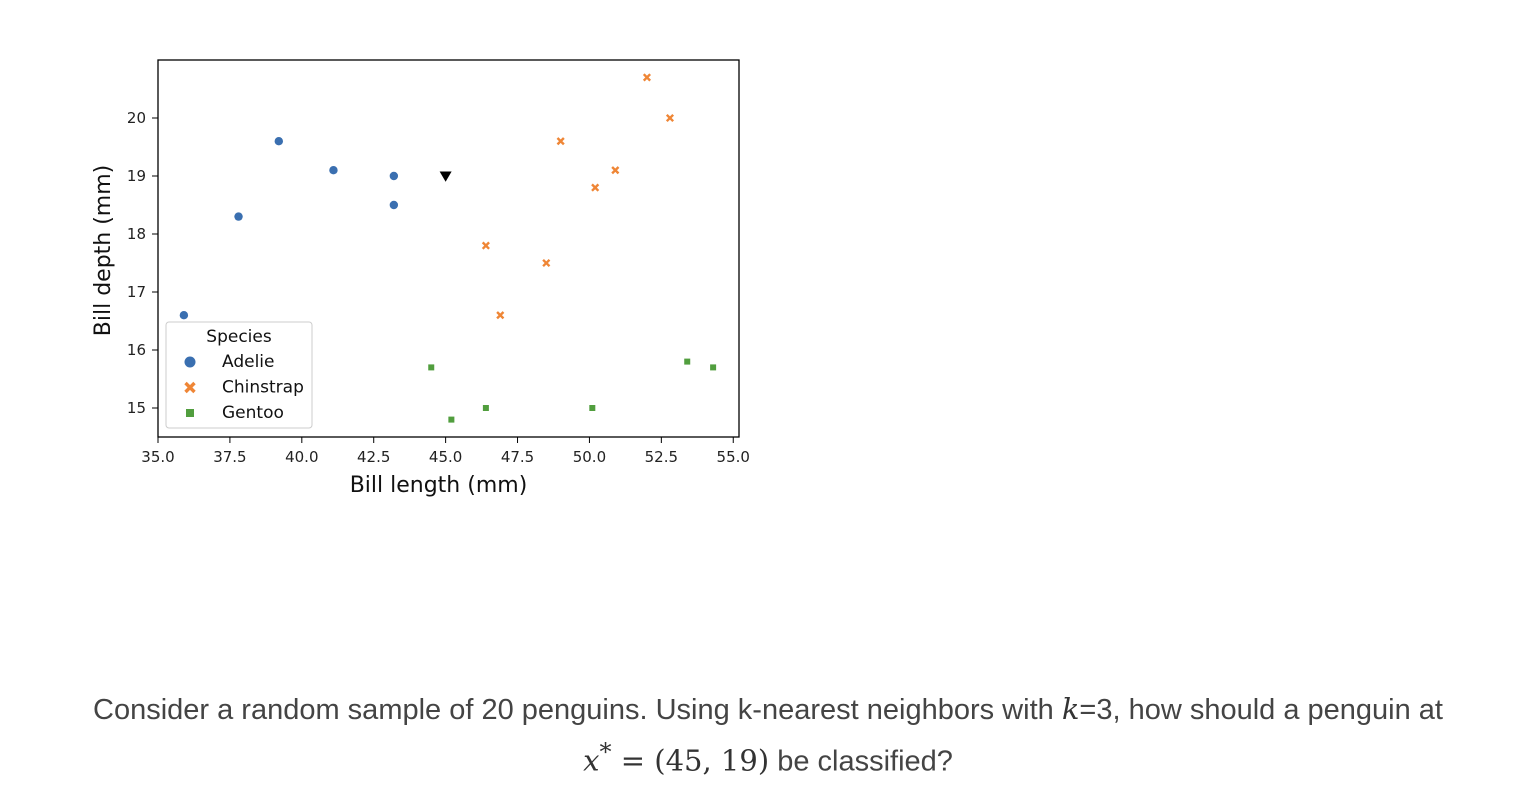 The width and height of the screenshot is (1536, 800). What do you see at coordinates (373, 457) in the screenshot?
I see `x-tick-label: 42.5` at bounding box center [373, 457].